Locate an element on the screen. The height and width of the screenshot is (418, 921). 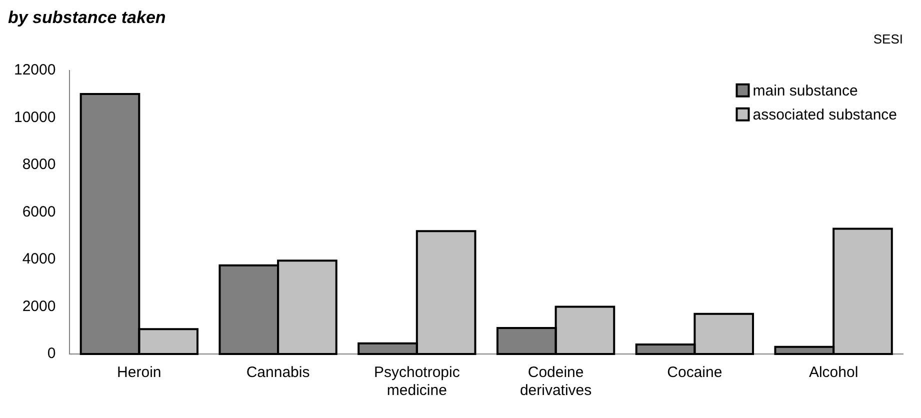
y-tick-label: 10000 is located at coordinates (35, 117).